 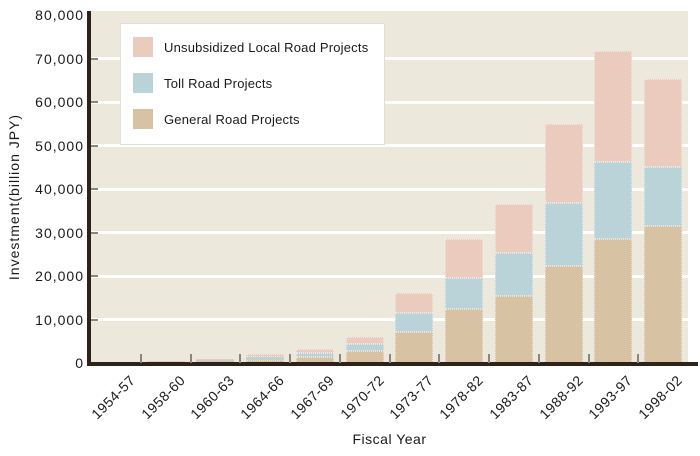 What do you see at coordinates (218, 83) in the screenshot?
I see `legend-label: Toll Road Projects` at bounding box center [218, 83].